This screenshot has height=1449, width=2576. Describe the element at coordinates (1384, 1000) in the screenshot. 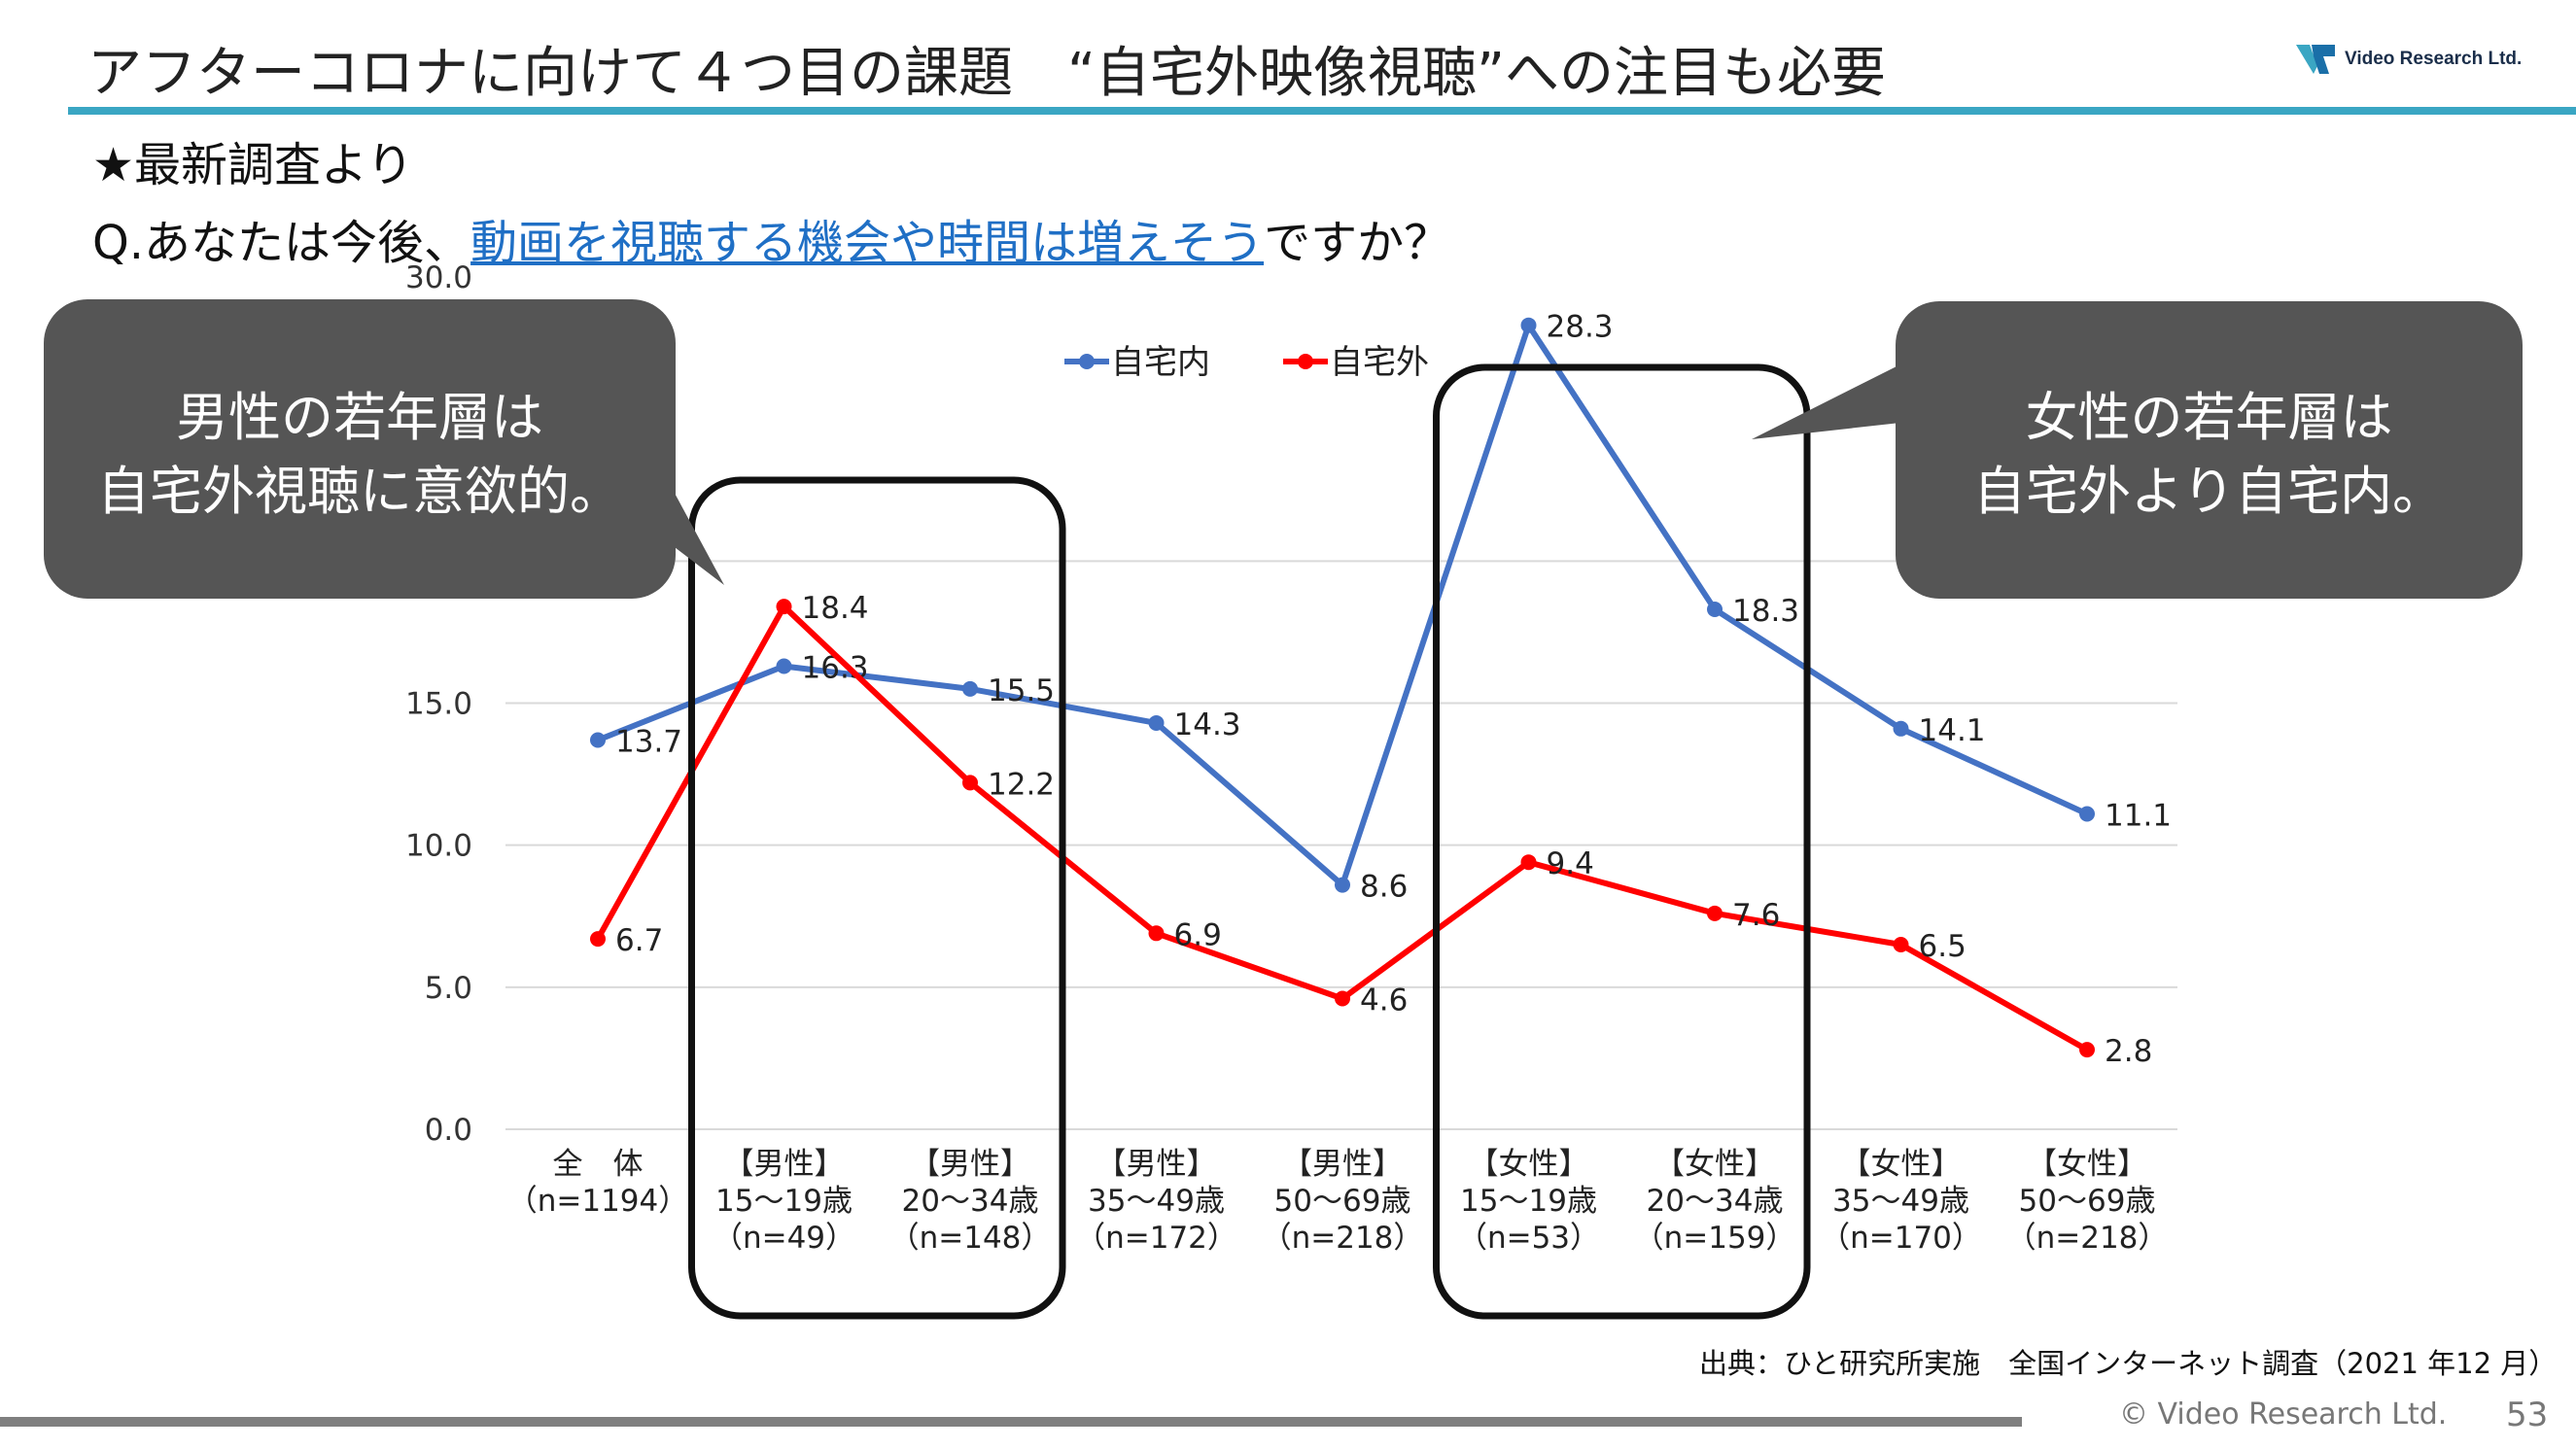

I see `data-label: 4.6` at that location.